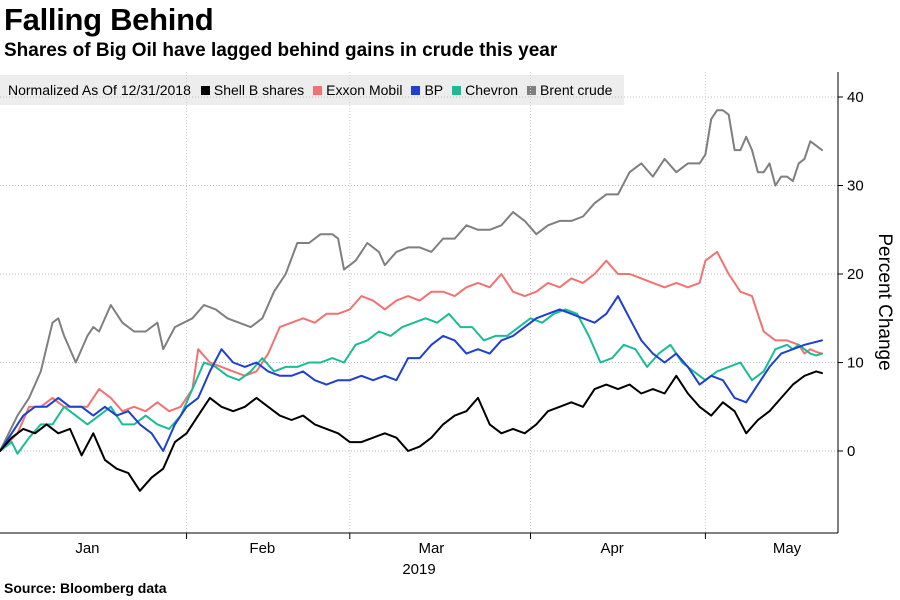 This screenshot has height=600, width=900. I want to click on x-tick-label-jan: Jan, so click(87, 548).